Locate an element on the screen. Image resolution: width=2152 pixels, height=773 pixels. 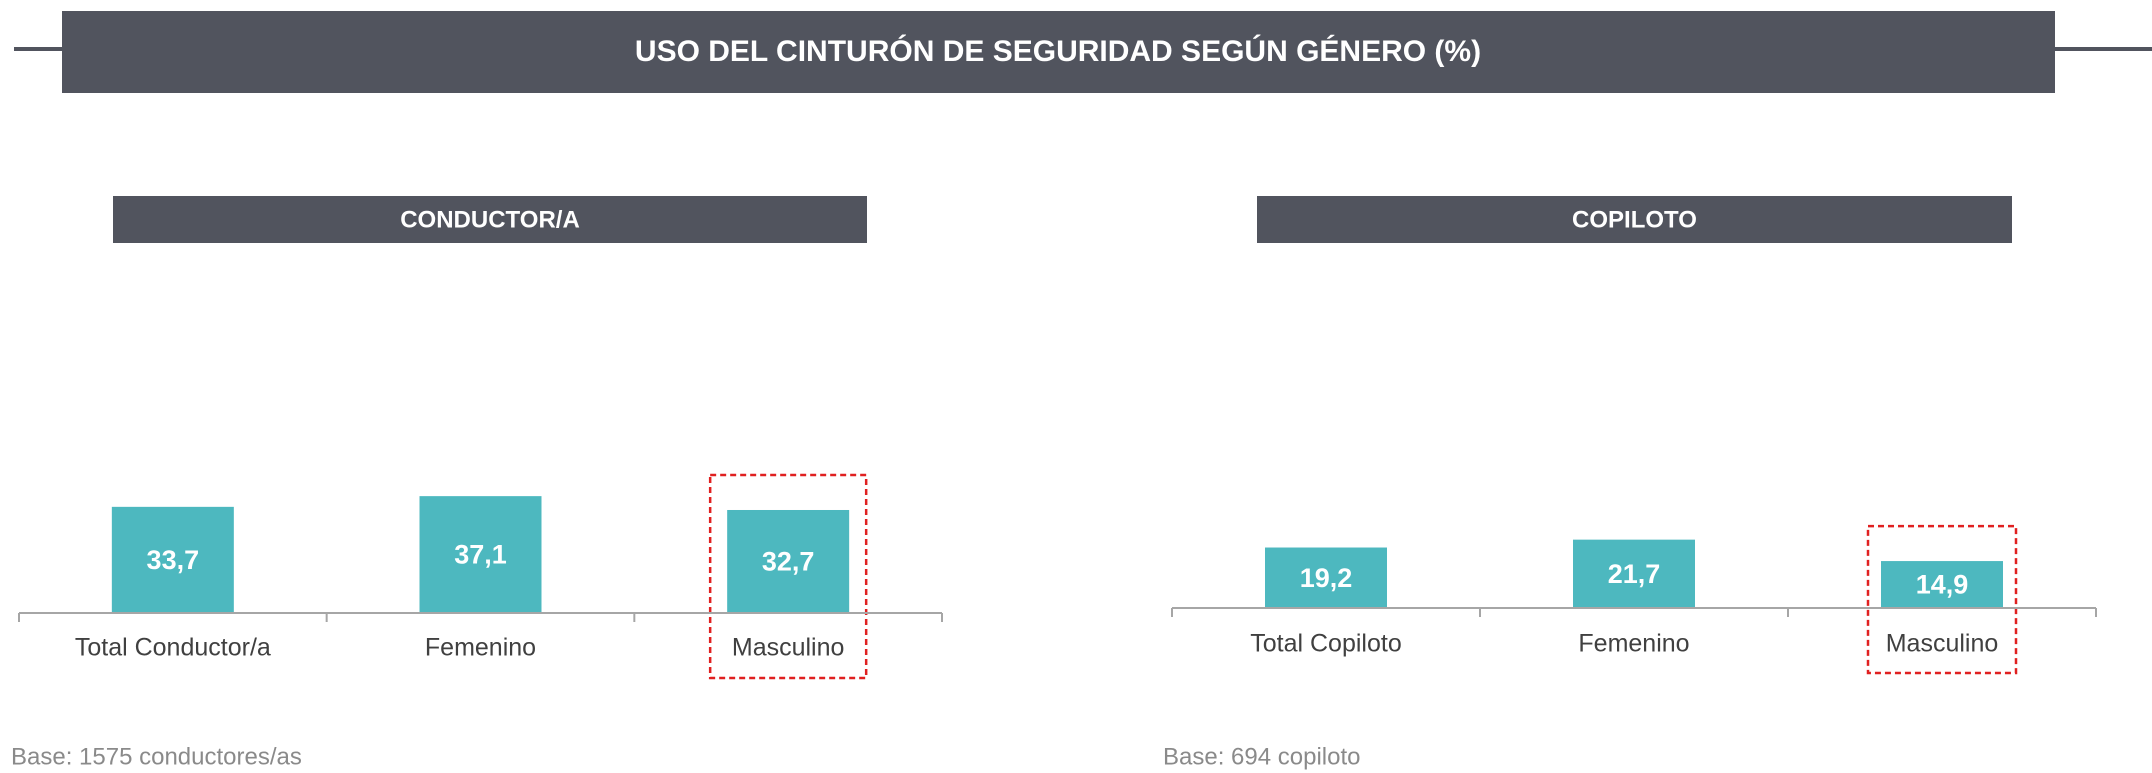
chart-title: CONDUCTOR/A is located at coordinates (490, 219).